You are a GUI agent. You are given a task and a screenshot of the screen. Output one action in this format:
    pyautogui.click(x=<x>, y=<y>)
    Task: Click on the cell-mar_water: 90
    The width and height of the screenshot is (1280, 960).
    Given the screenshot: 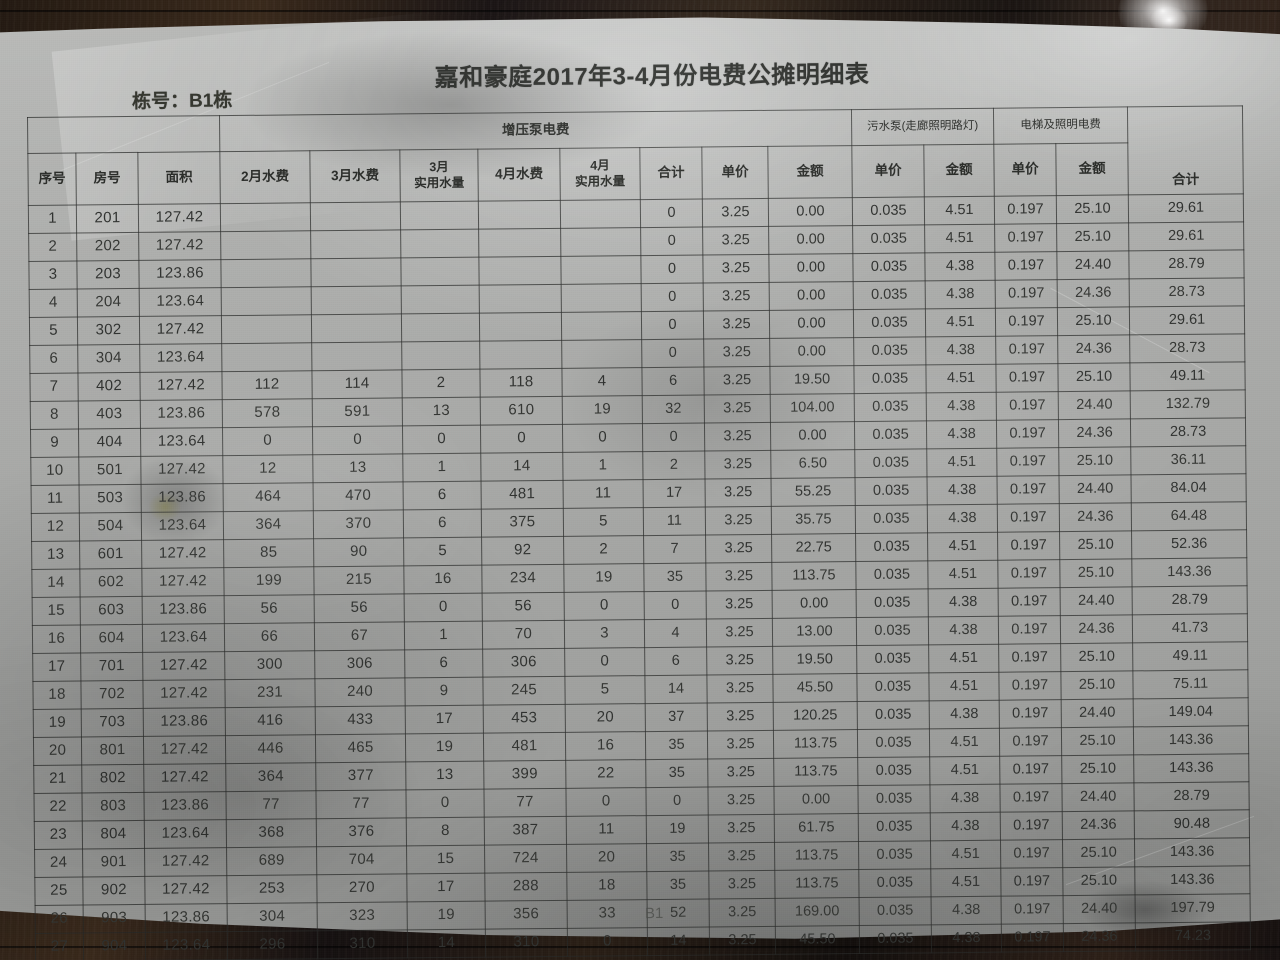 What is the action you would take?
    pyautogui.click(x=358, y=552)
    